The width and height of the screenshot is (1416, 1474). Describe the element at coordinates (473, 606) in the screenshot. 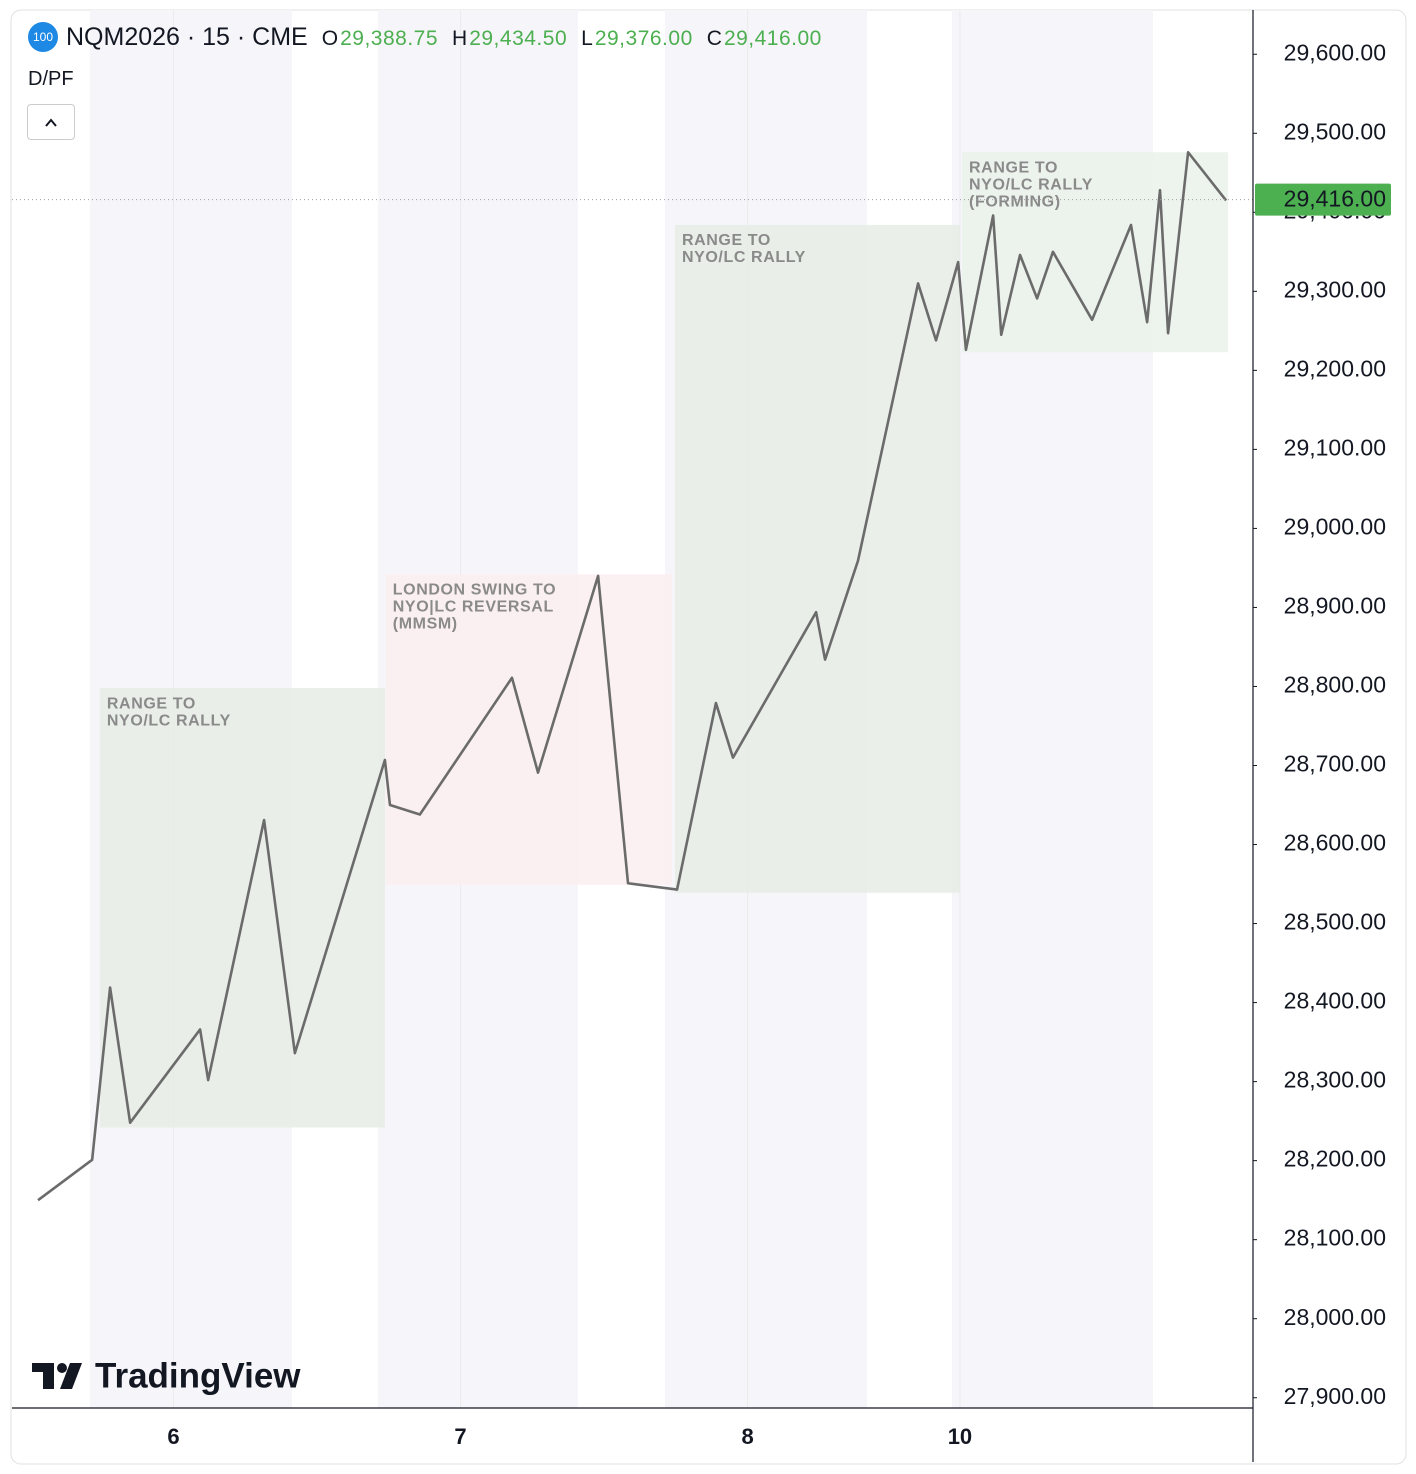

I see `annotation-text: NYO|LC REVERSAL` at that location.